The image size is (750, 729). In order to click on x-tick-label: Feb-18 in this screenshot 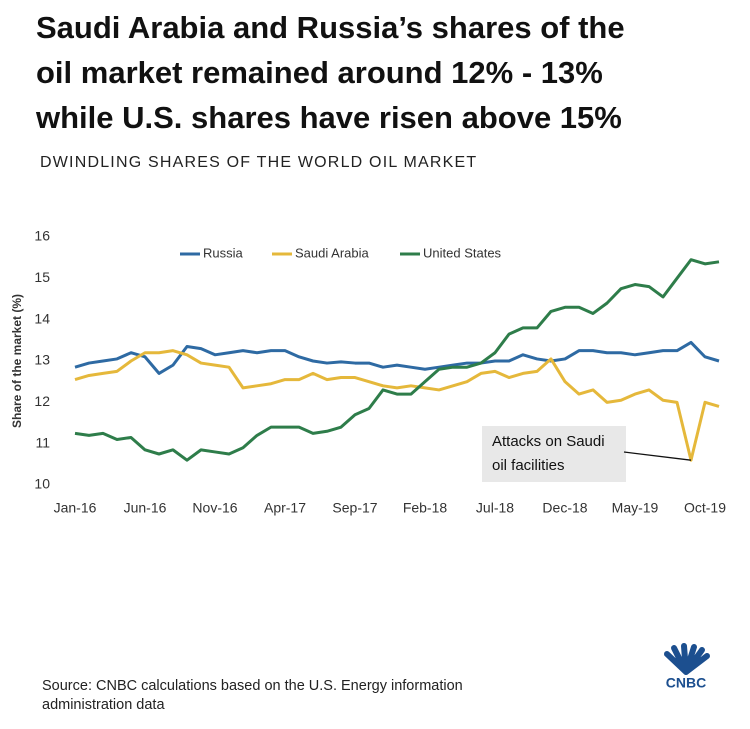, I will do `click(425, 508)`.